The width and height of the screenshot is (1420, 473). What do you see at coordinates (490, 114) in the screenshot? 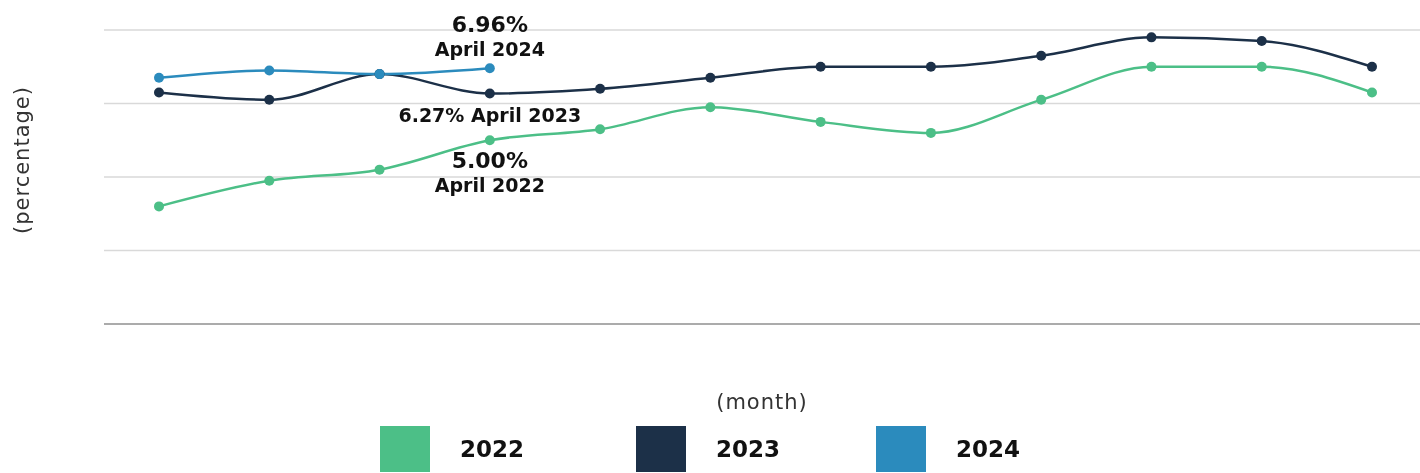
I see `data-label: 6.27% April 2023` at bounding box center [490, 114].